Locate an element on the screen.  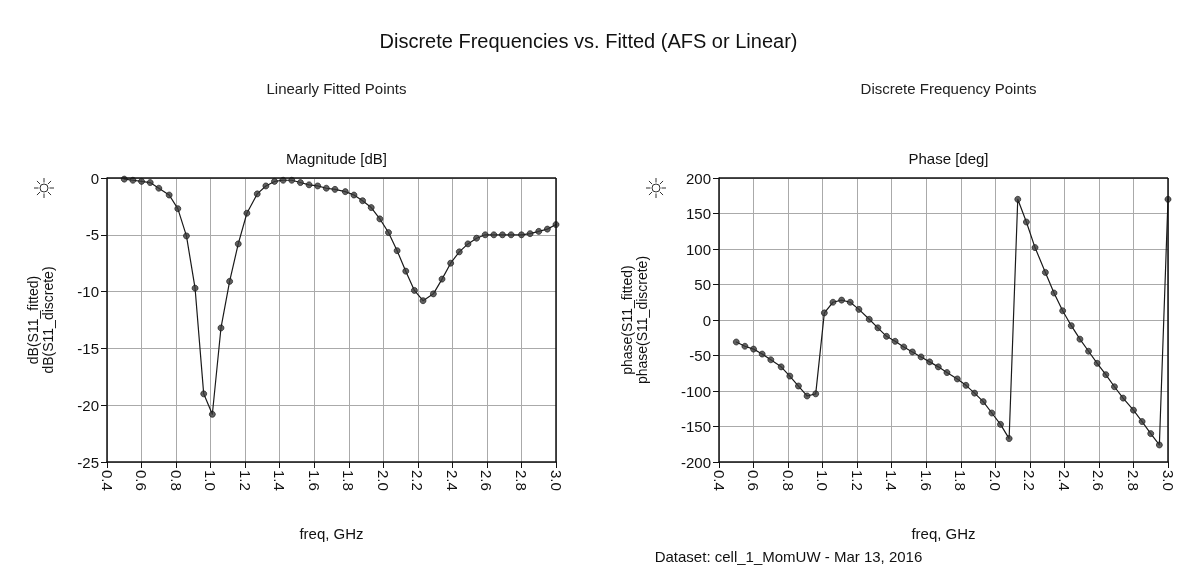
text: Discrete Frequencies vs. Fitted (AFS or Linear) is located at coordinates (588, 41).